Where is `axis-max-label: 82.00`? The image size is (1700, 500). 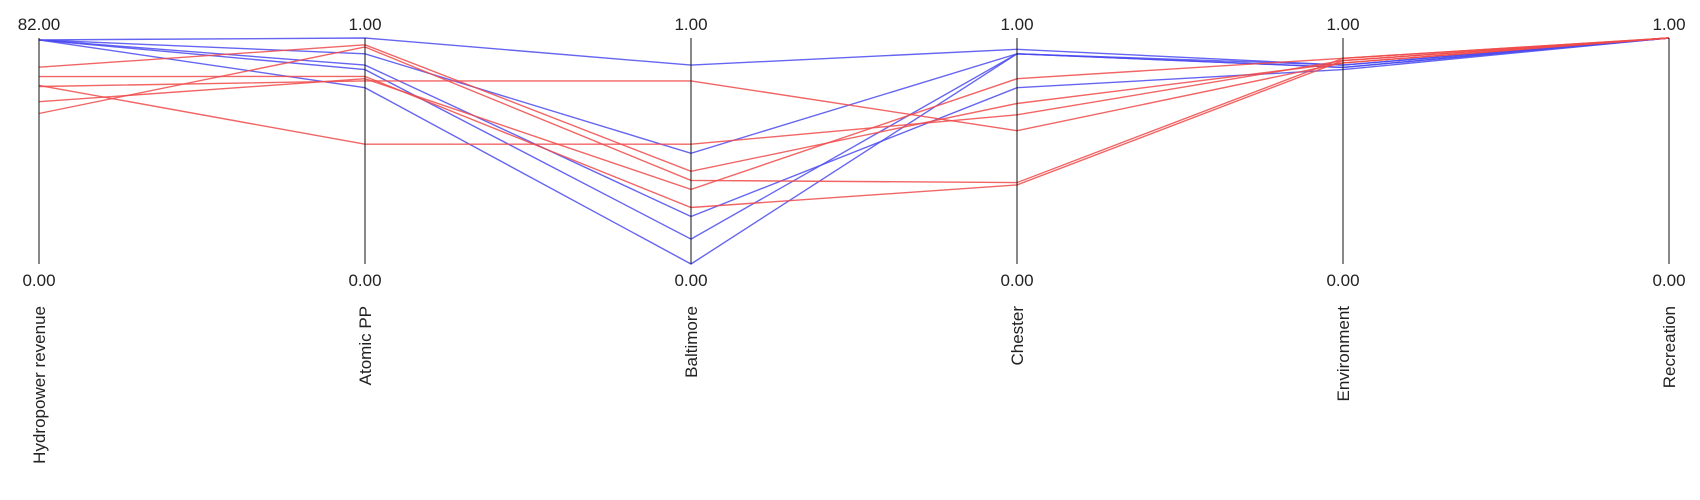
axis-max-label: 82.00 is located at coordinates (39, 24).